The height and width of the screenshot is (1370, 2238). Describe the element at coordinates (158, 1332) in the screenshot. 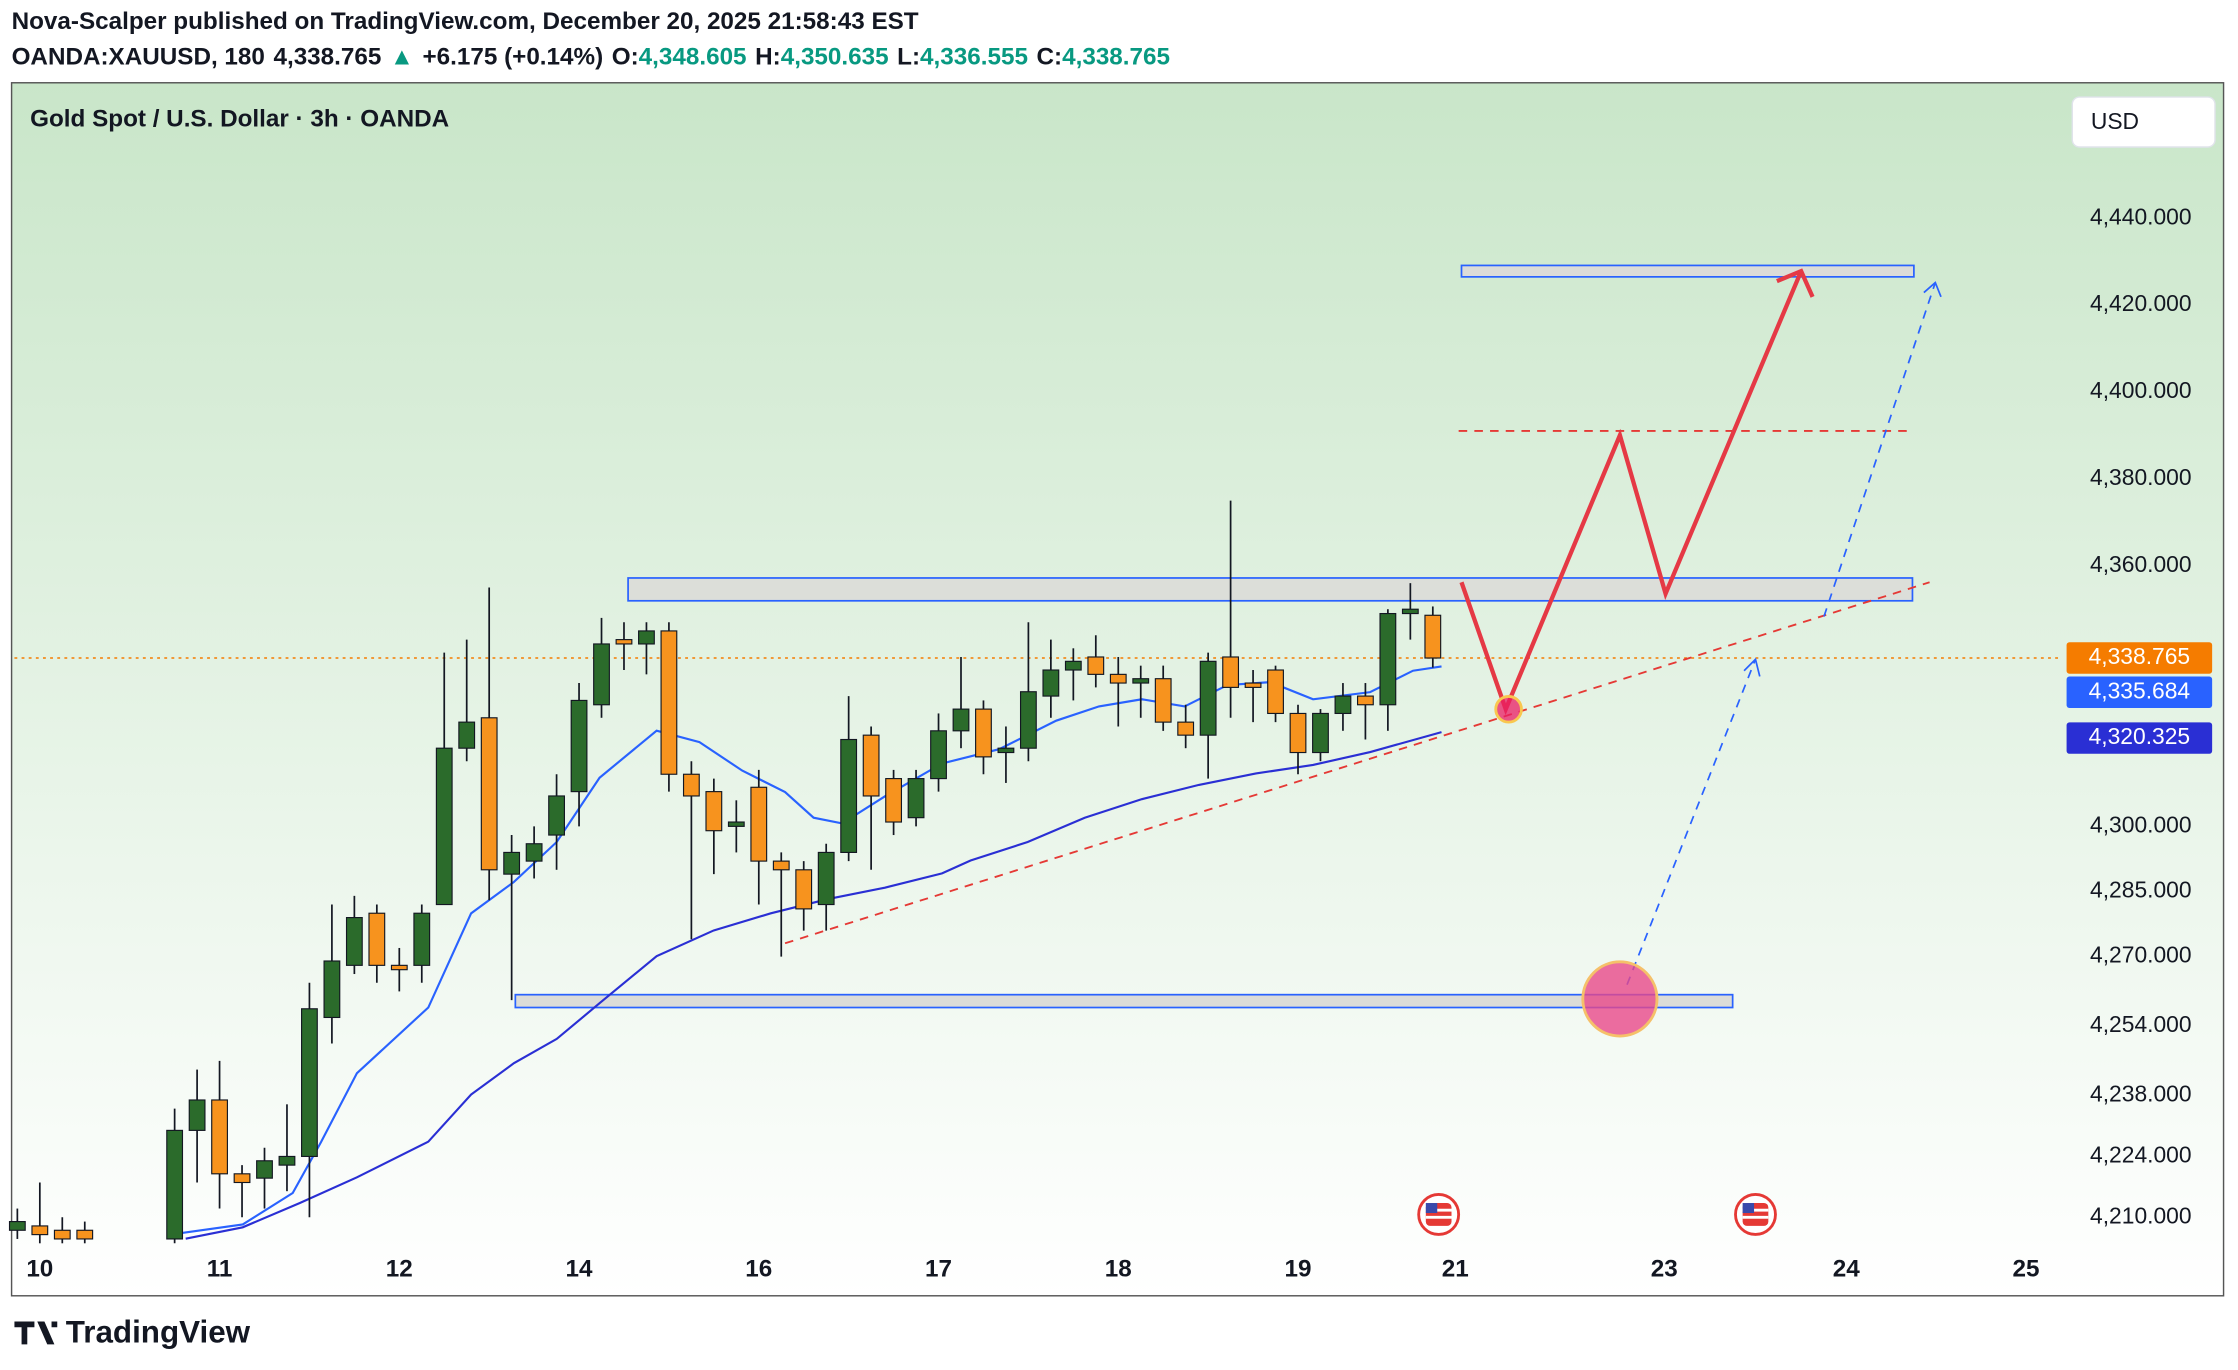

I see `logo-text: TradingView` at that location.